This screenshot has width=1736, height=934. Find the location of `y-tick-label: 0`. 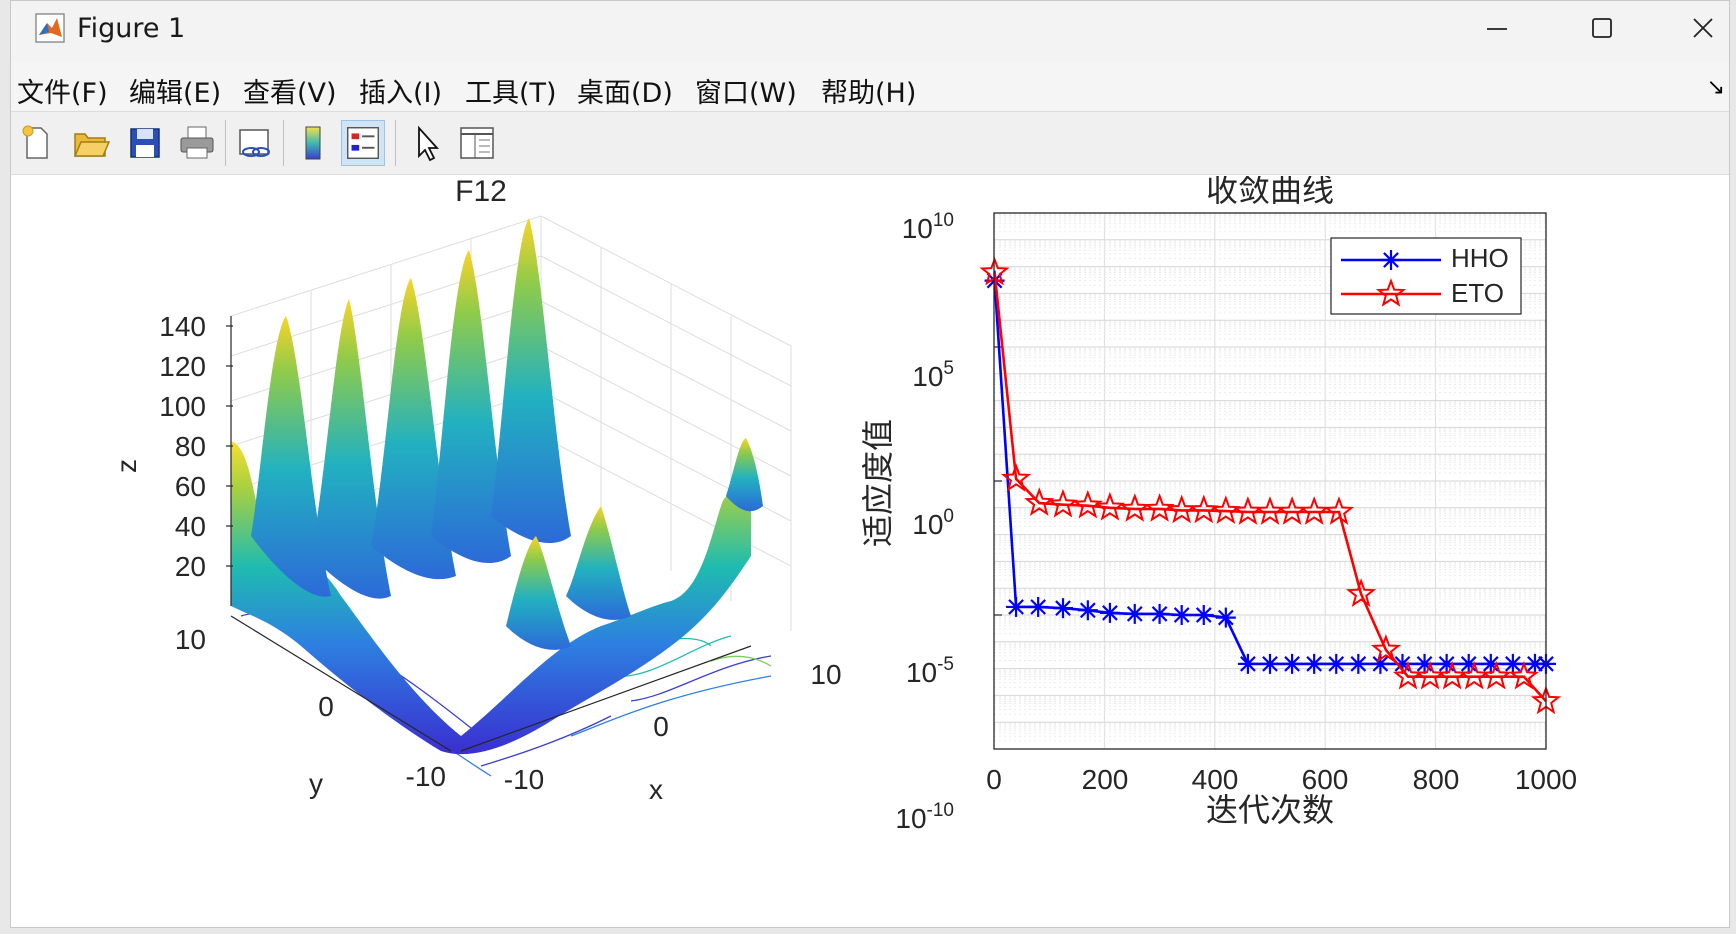

y-tick-label: 0 is located at coordinates (326, 706).